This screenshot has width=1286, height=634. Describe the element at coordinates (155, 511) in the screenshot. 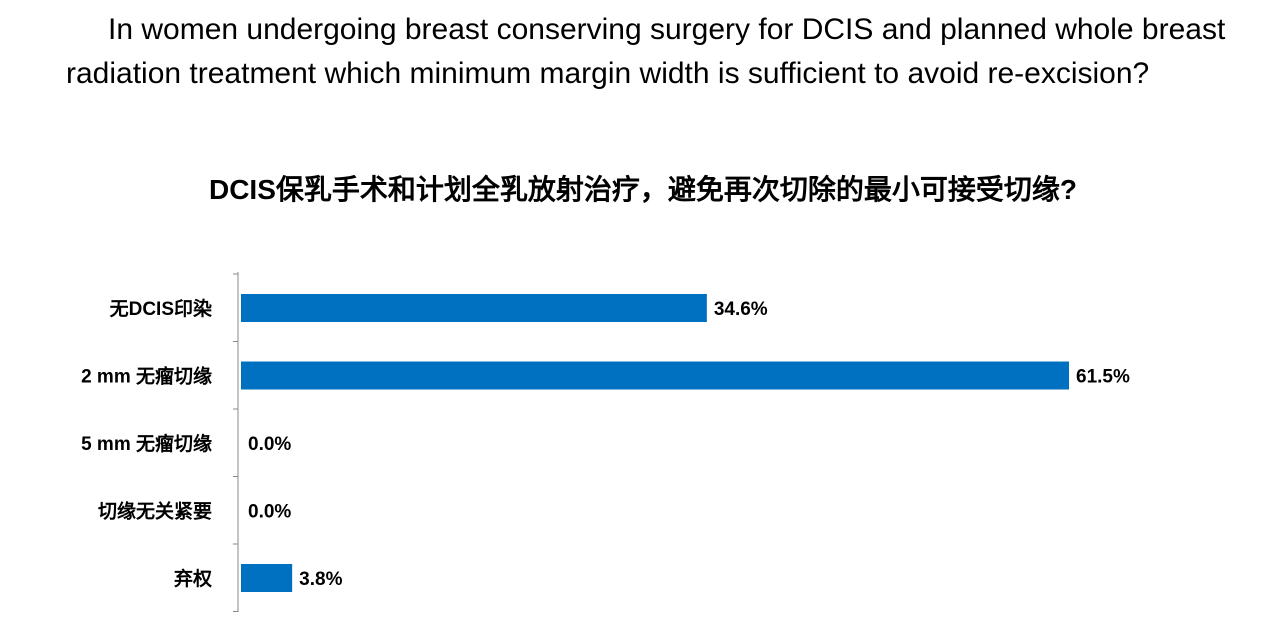

I see `category-label: 切缘无关紧要` at that location.